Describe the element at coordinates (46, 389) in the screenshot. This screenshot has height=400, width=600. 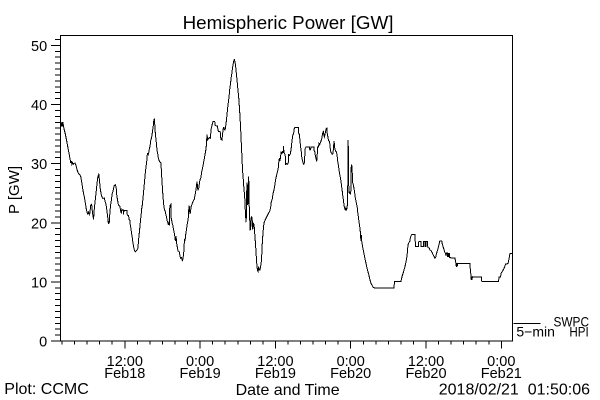
I see `svg-text: Plot: CCMC` at that location.